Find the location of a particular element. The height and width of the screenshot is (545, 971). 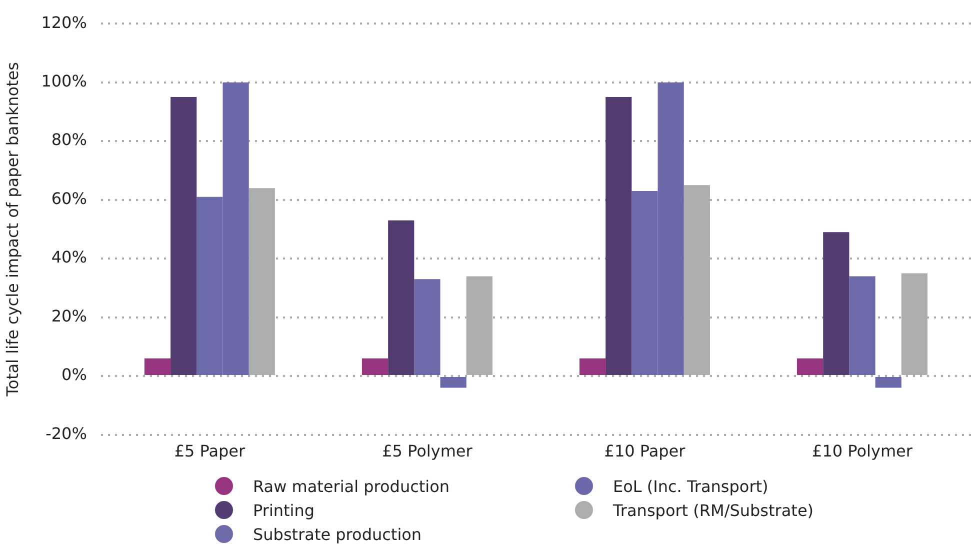

y-tick-label: 40% is located at coordinates (69, 257).